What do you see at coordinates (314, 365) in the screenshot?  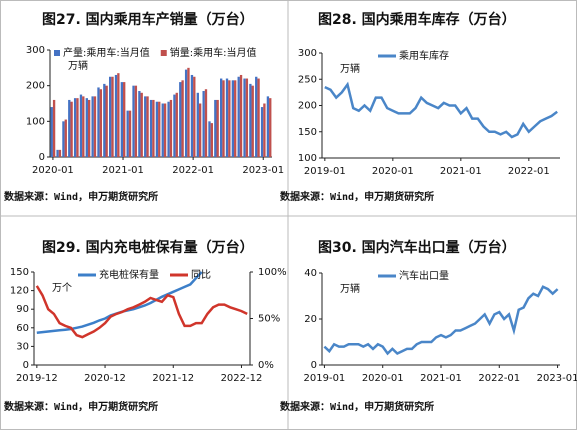 I see `y-tick-label: 0` at bounding box center [314, 365].